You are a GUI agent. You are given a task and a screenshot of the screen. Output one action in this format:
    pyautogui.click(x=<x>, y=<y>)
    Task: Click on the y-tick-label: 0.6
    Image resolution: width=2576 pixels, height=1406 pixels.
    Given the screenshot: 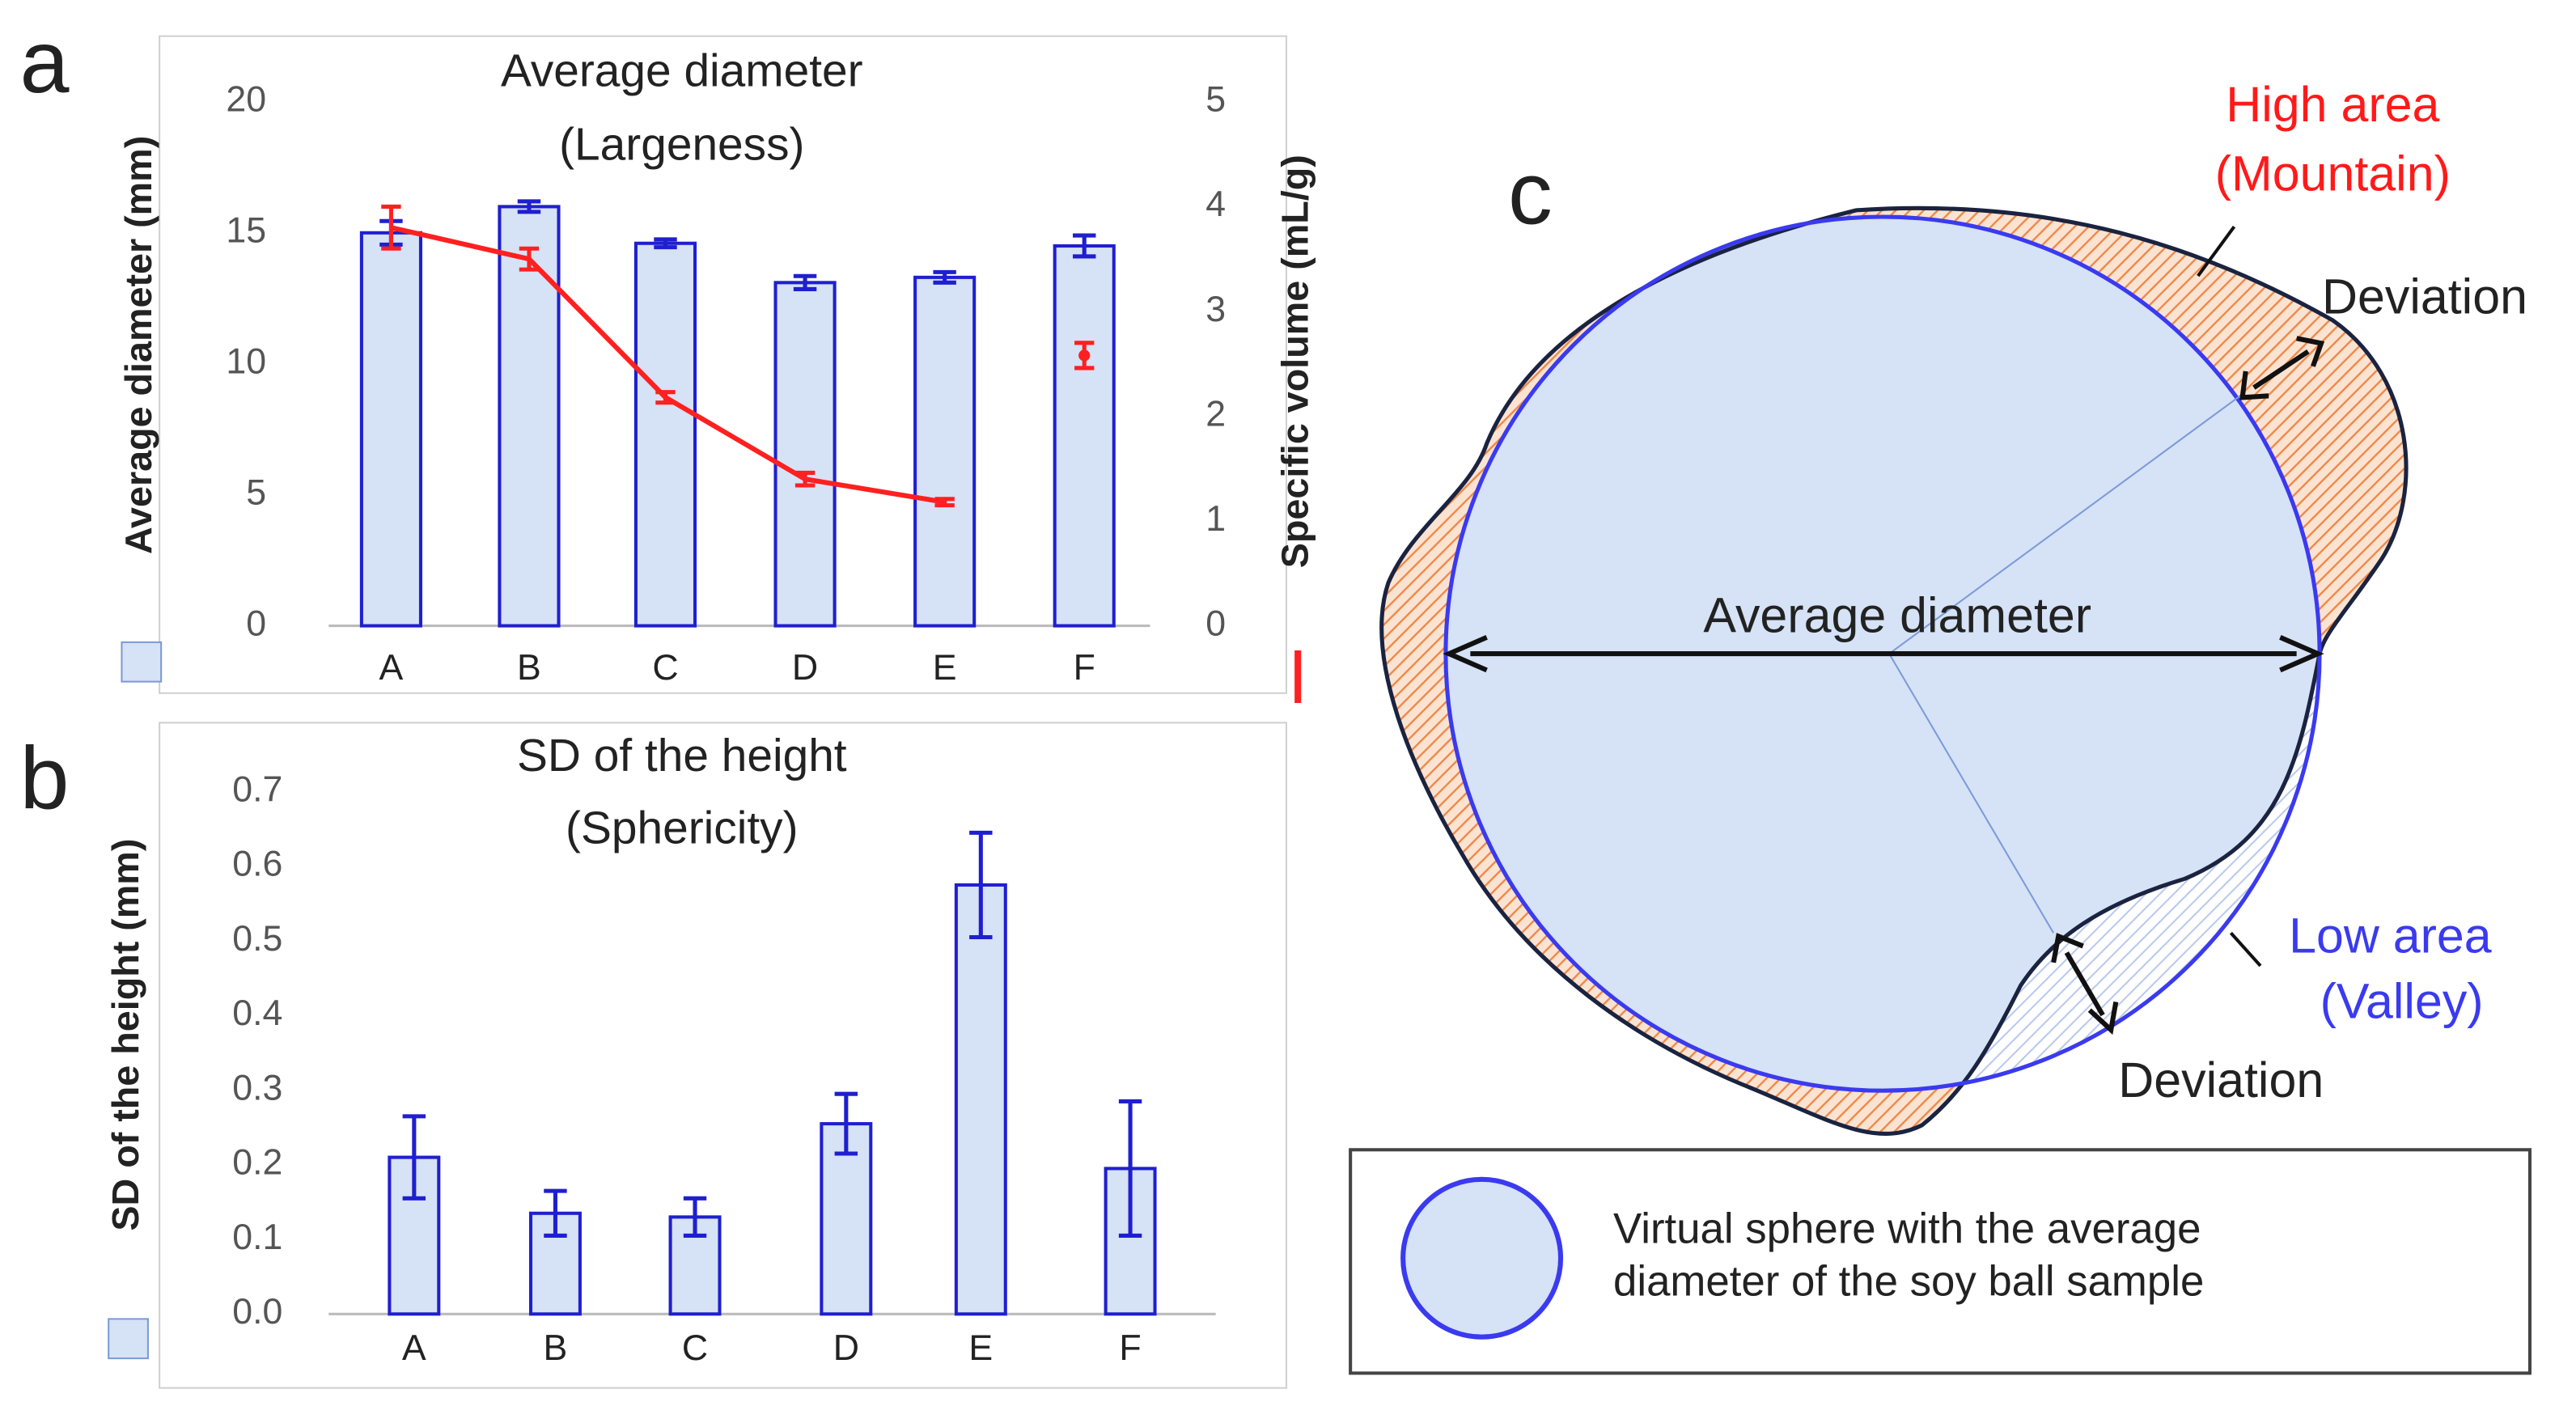 What is the action you would take?
    pyautogui.click(x=257, y=865)
    